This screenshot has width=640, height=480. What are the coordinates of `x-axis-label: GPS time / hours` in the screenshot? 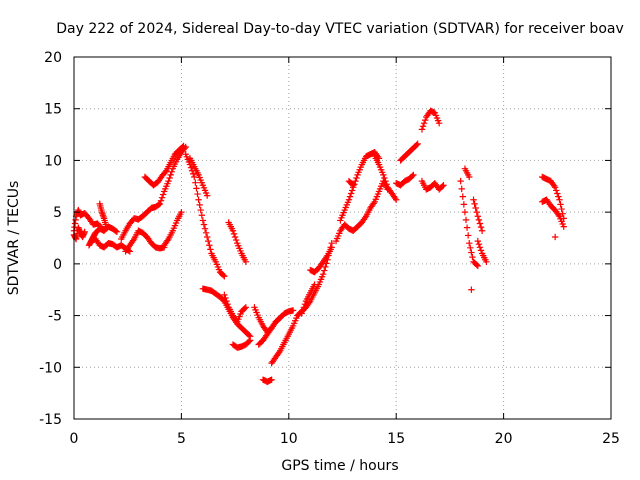 It's located at (339, 466).